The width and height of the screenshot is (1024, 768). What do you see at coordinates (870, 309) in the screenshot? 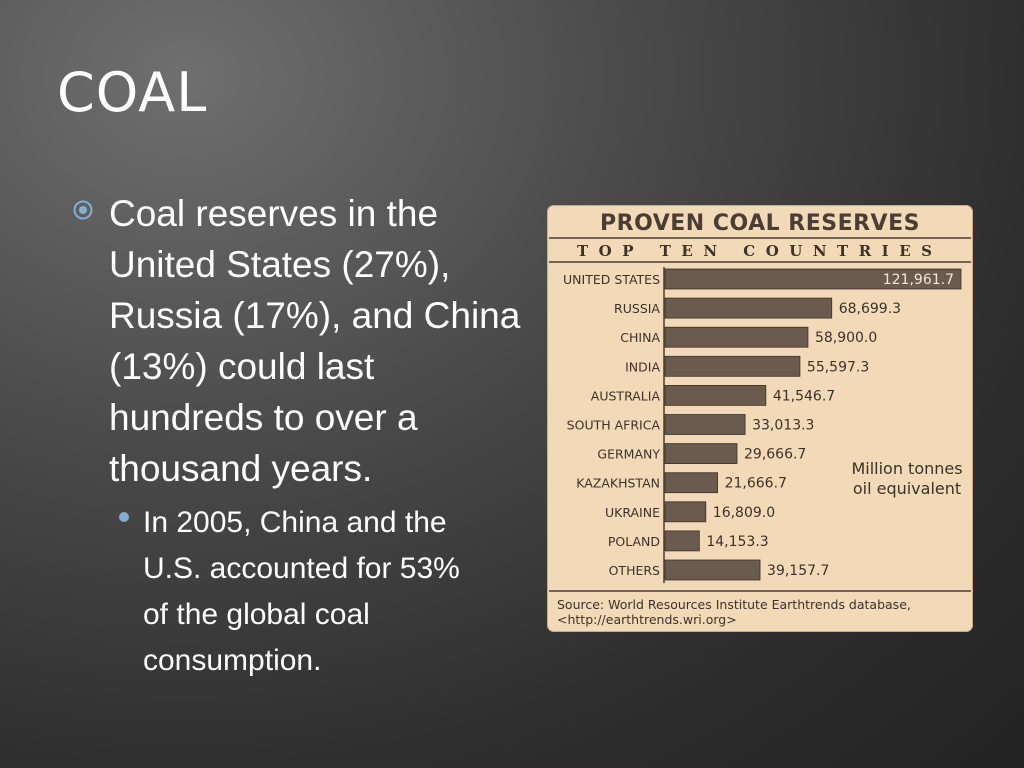
I see `value-label: 68,699.3` at bounding box center [870, 309].